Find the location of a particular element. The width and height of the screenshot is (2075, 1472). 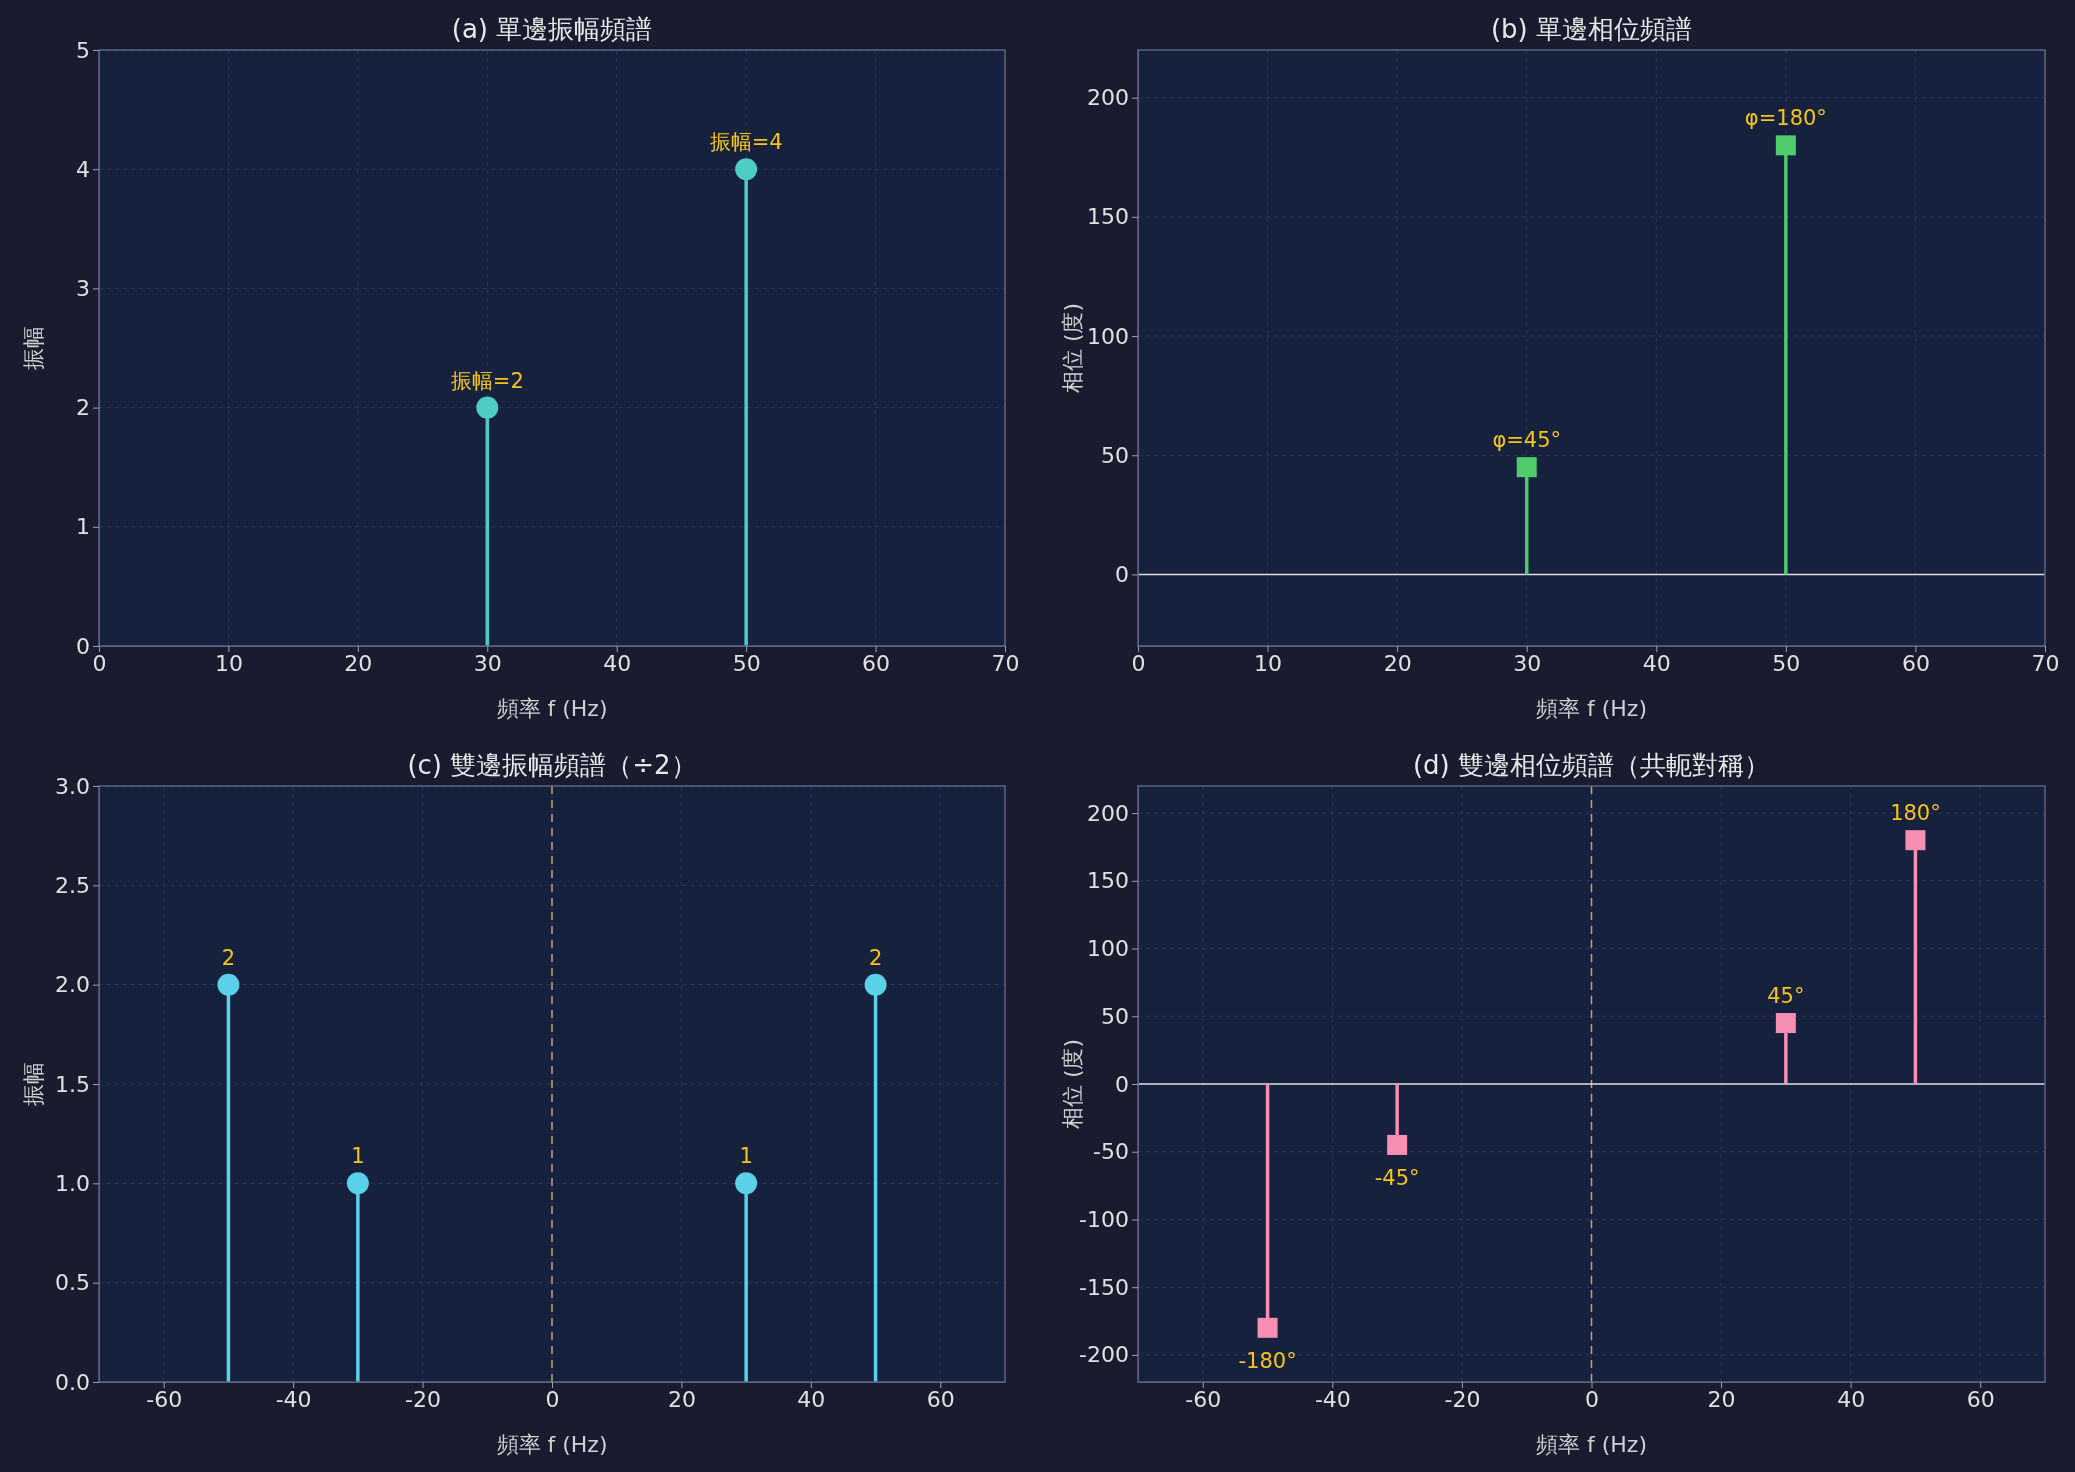

y-tick-label: -150 is located at coordinates (1104, 1287).